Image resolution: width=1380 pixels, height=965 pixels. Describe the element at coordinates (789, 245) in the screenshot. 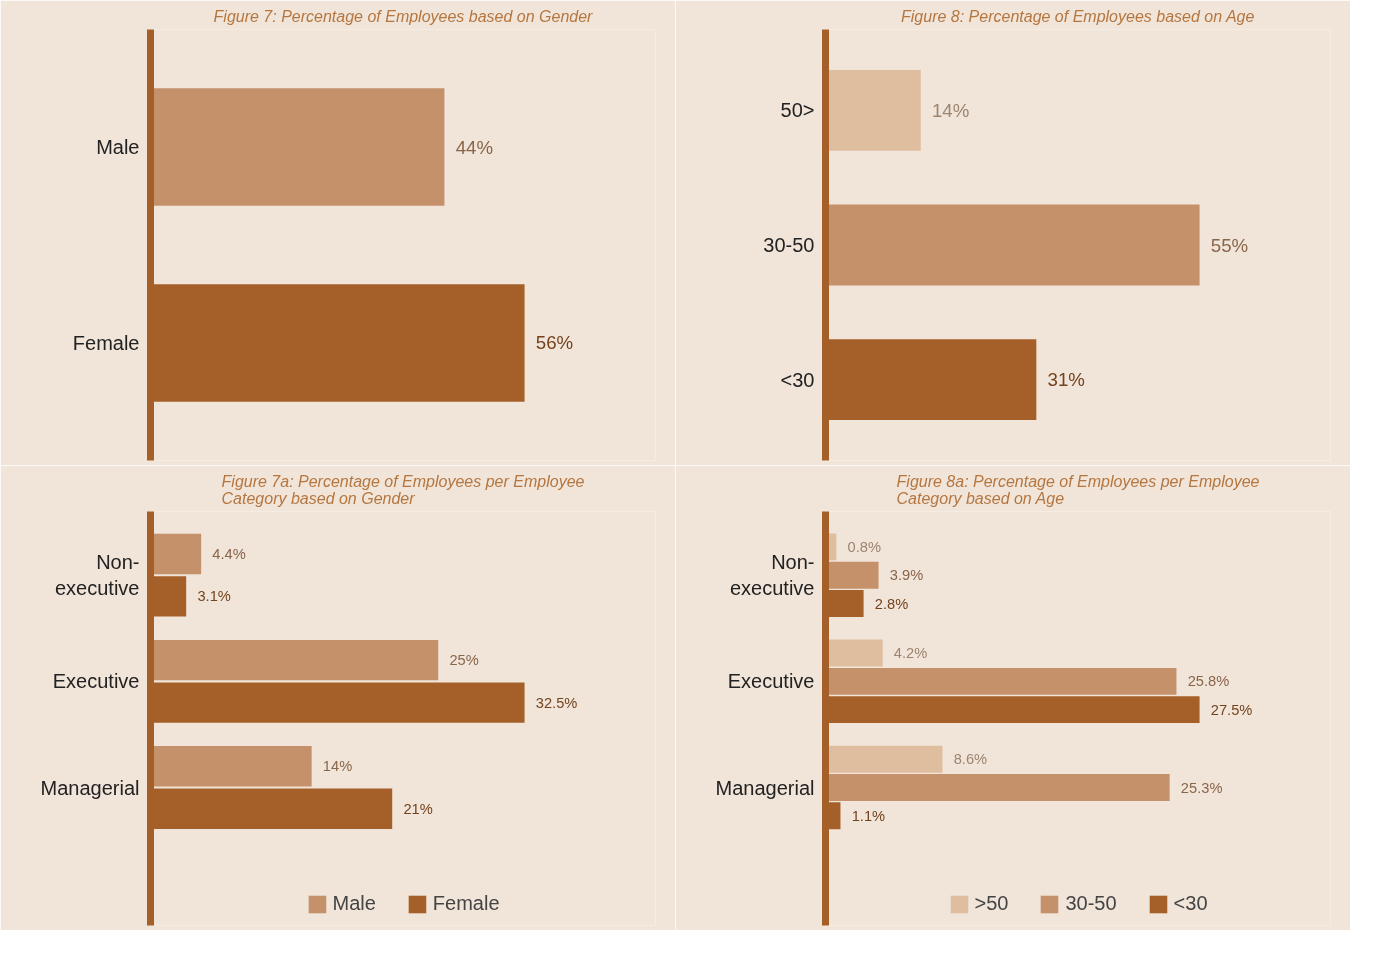

I see `y-tick-label: 30-50` at that location.